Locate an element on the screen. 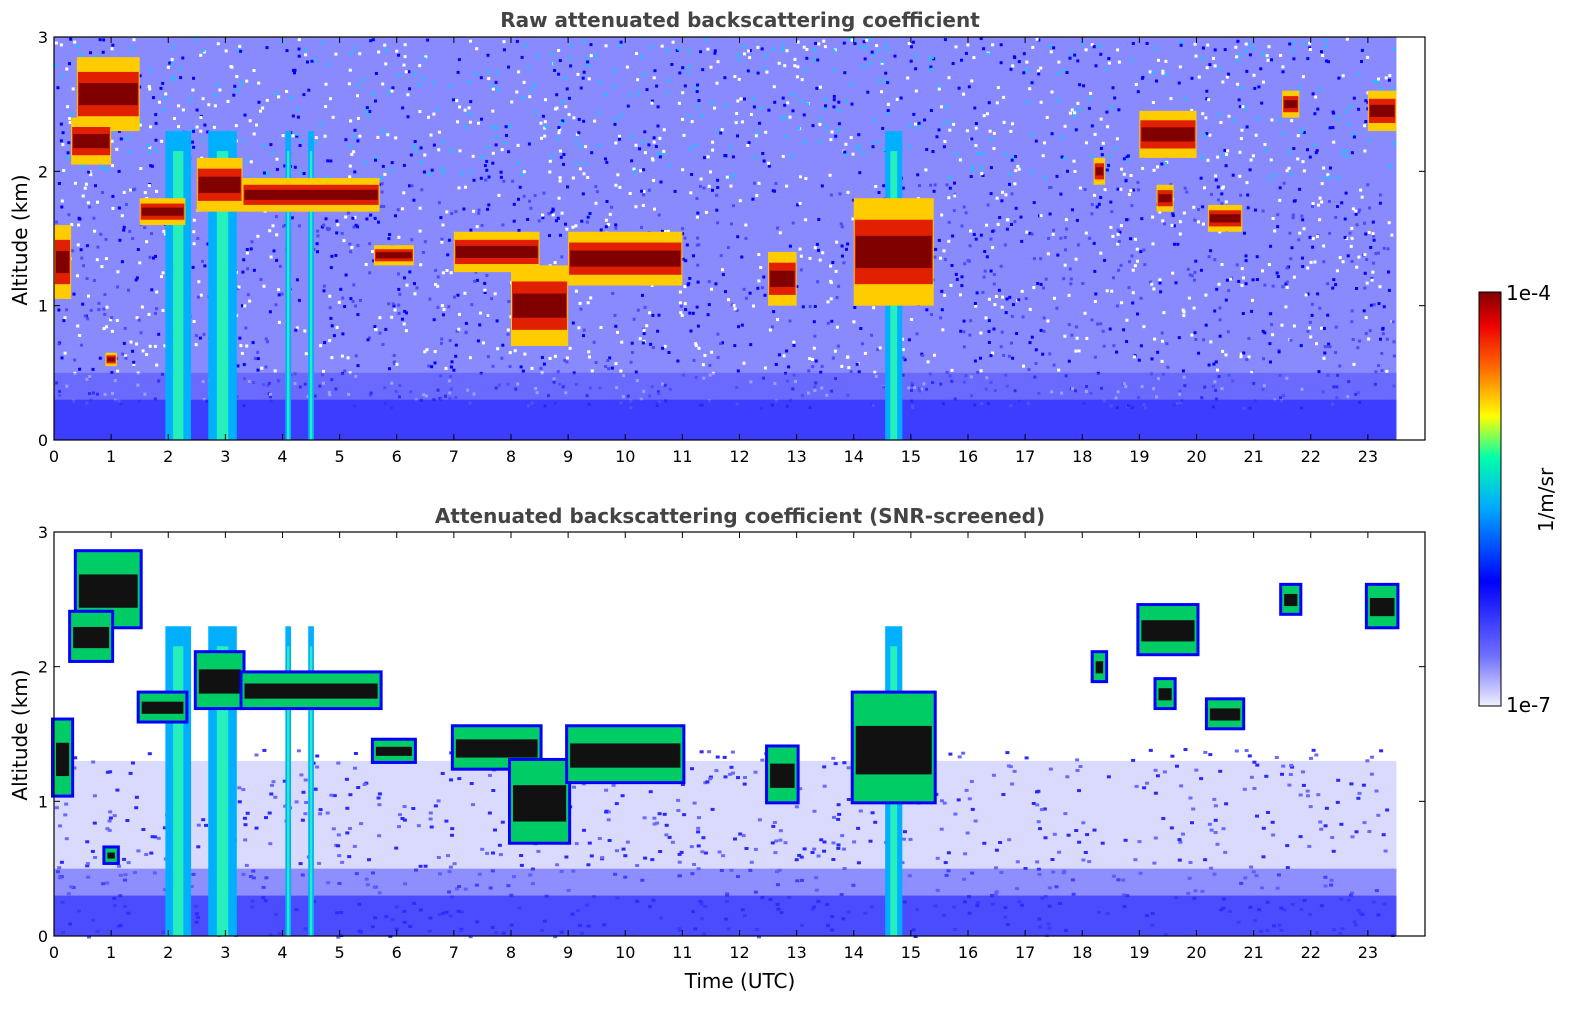 The image size is (1595, 1020). x-tick-label: 21 is located at coordinates (1253, 952).